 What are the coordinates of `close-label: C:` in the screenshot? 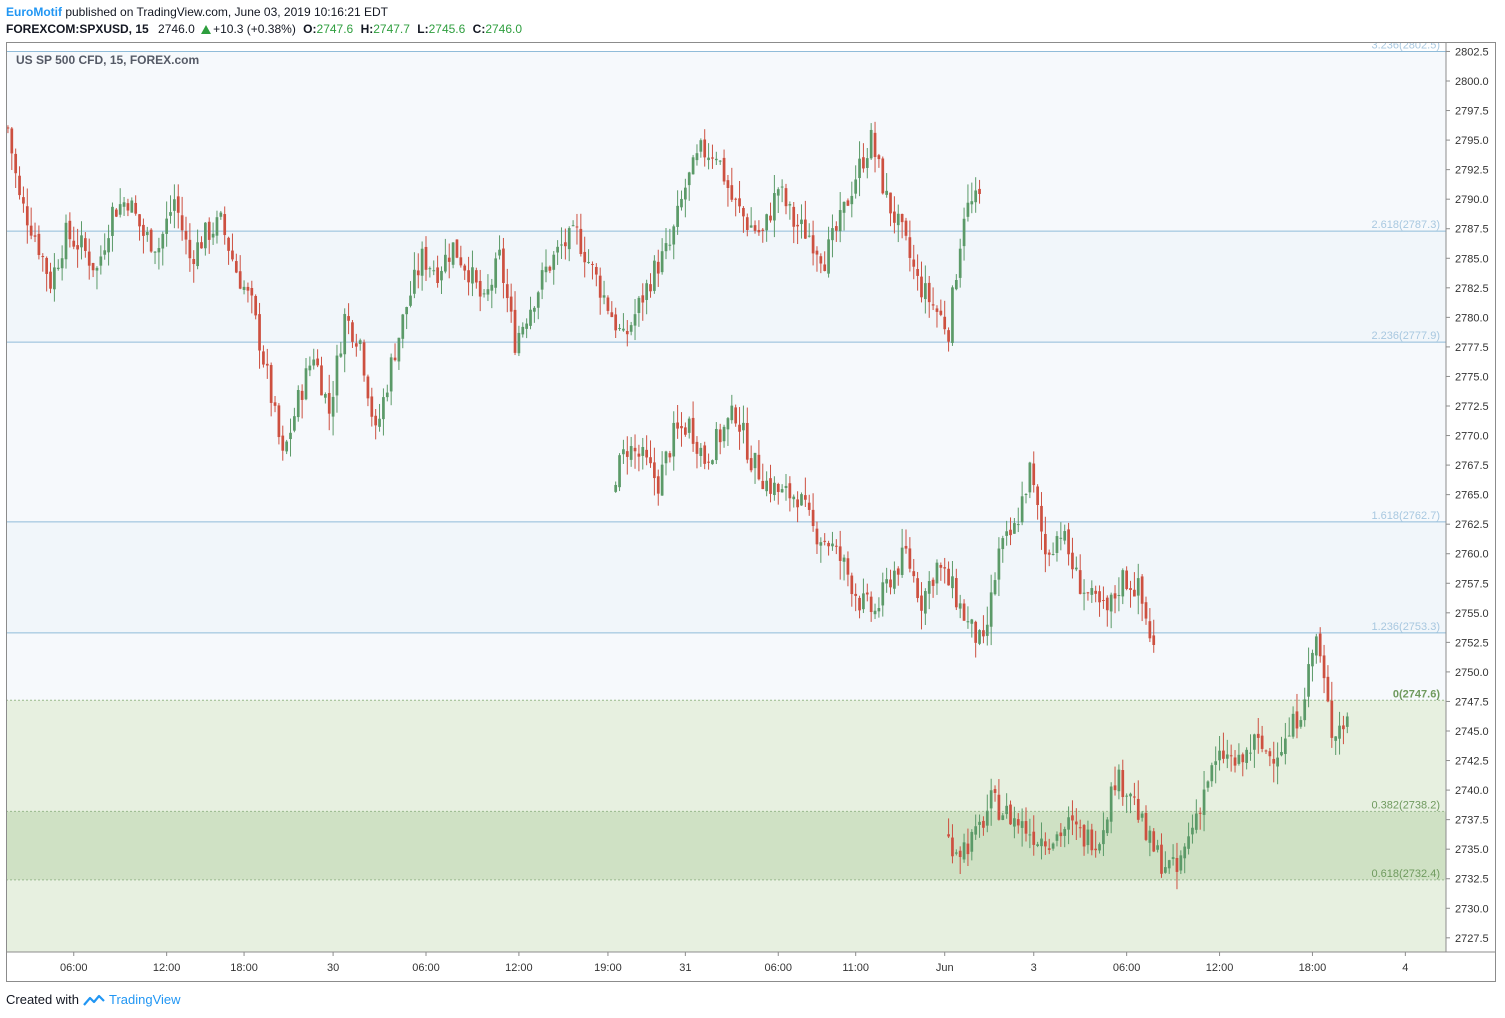 It's located at (479, 29).